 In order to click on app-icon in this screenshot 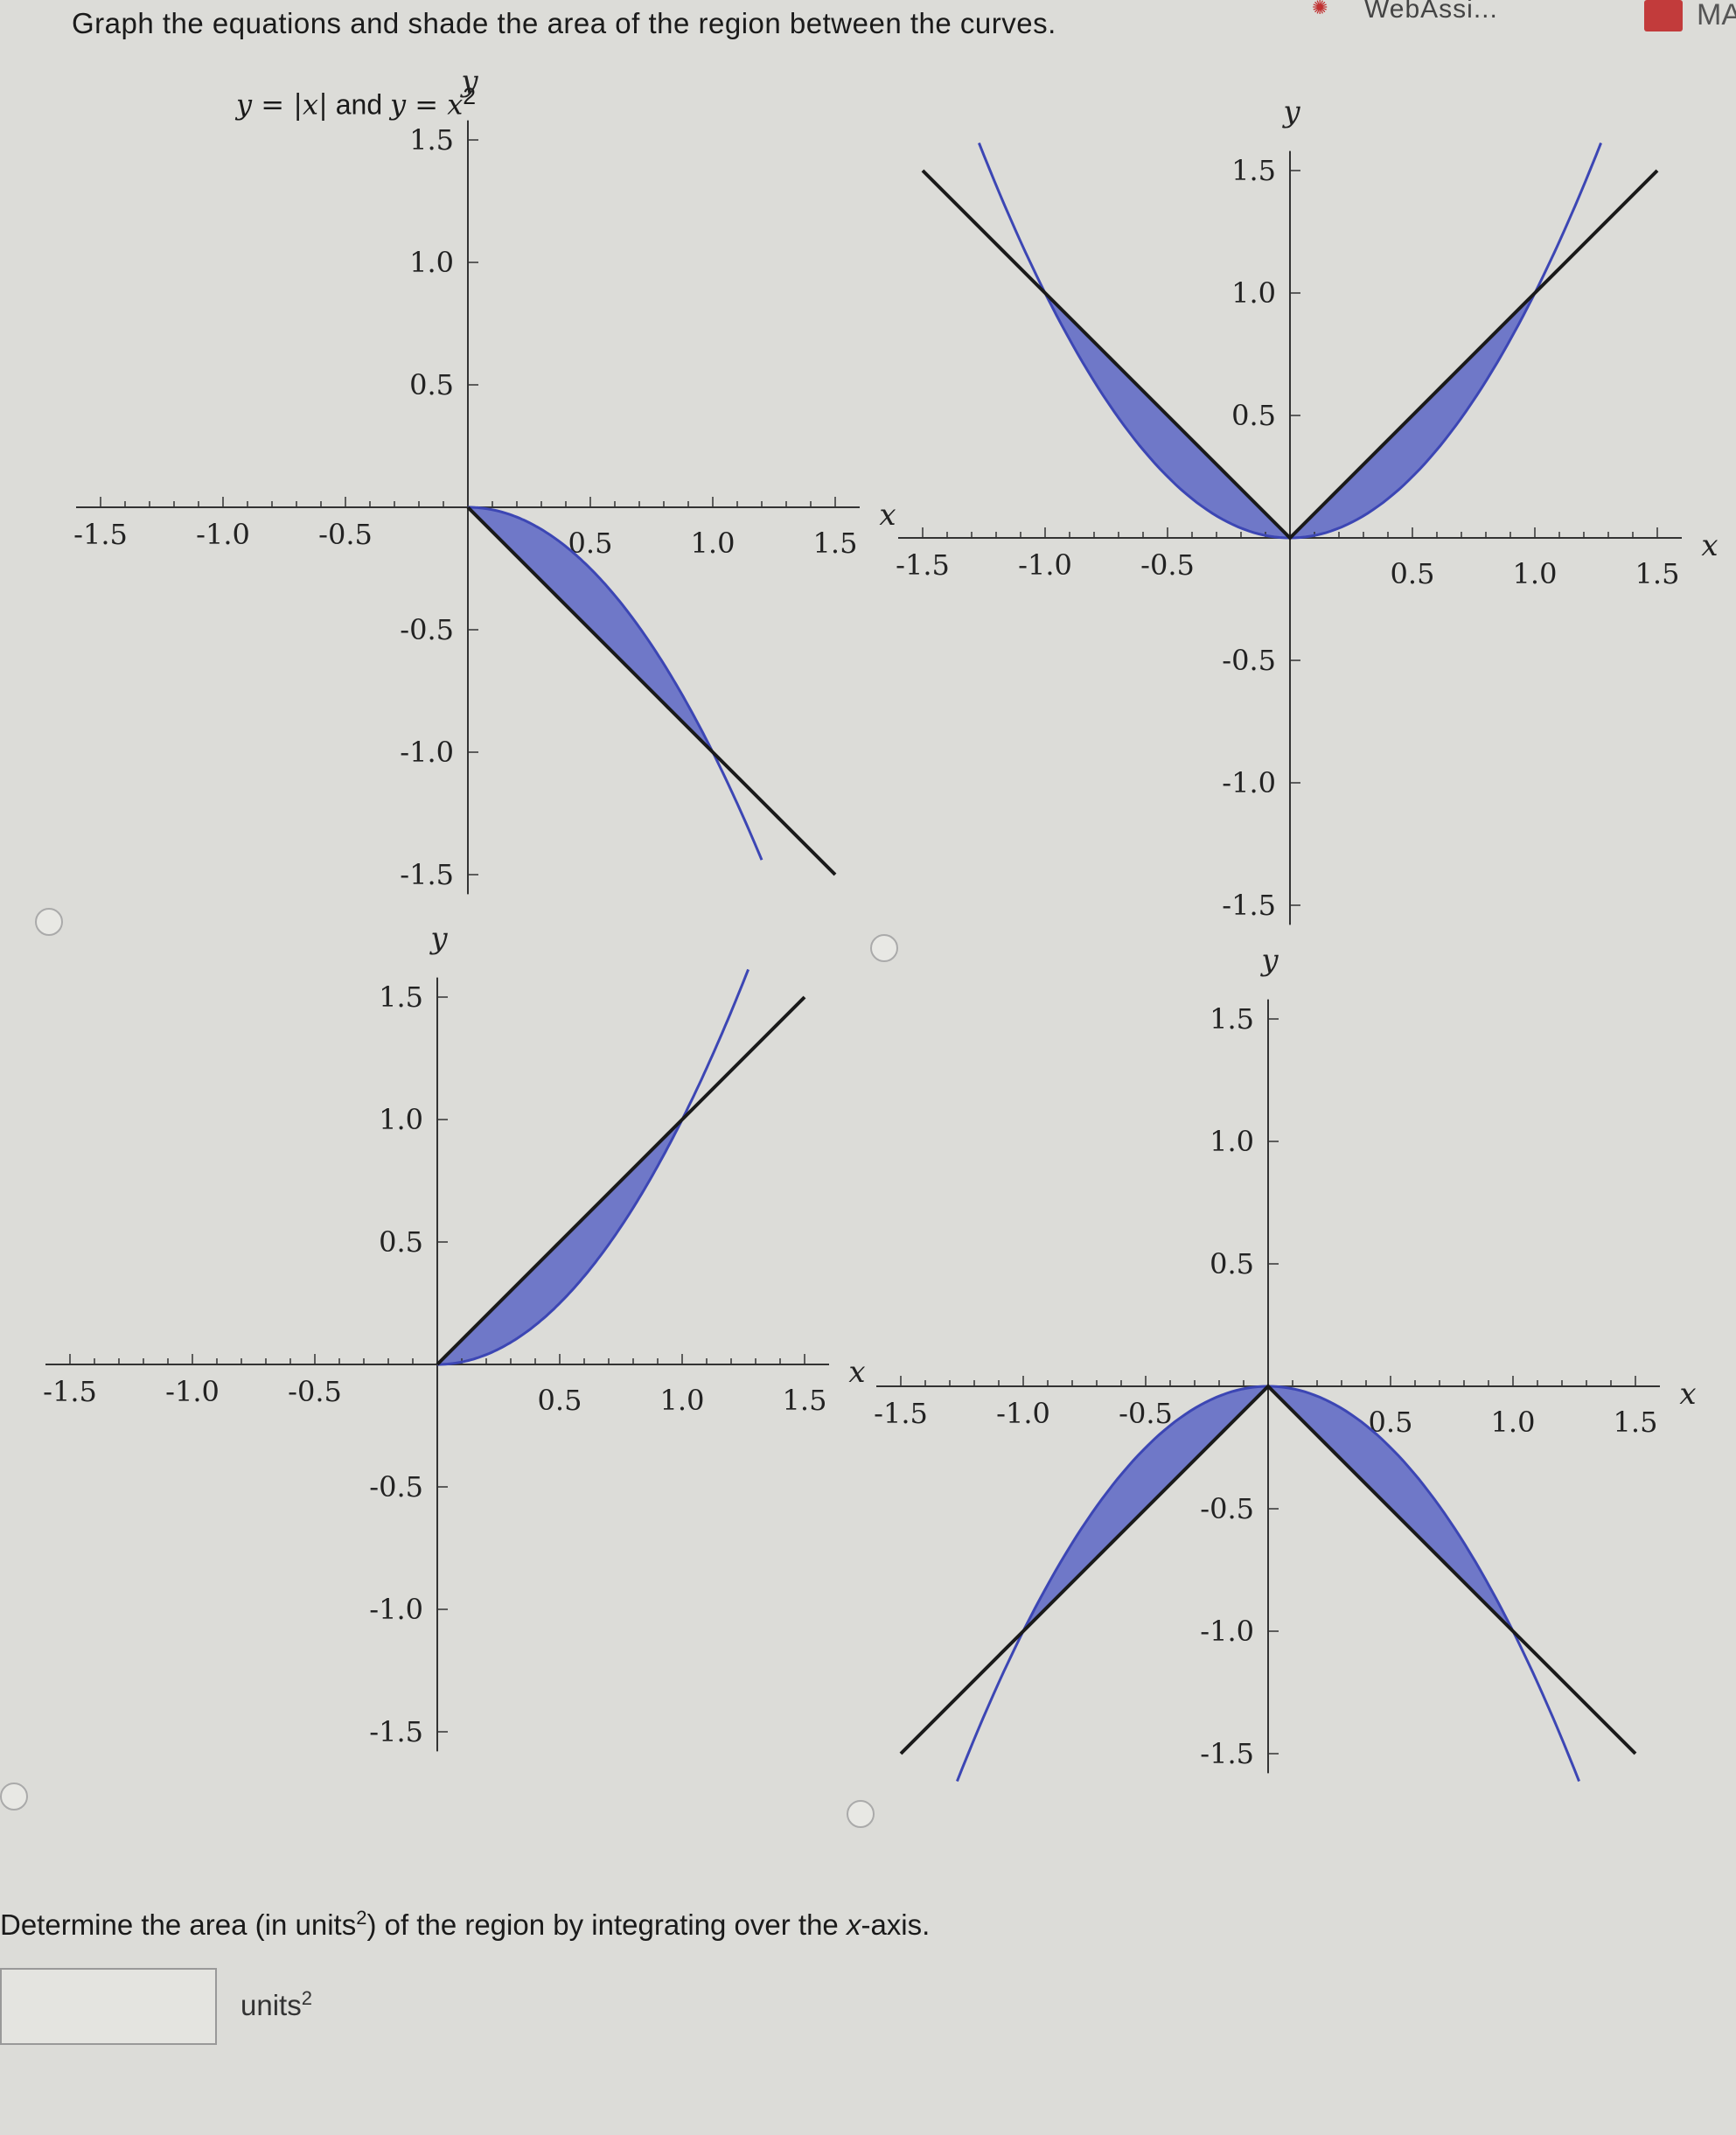, I will do `click(1663, 16)`.